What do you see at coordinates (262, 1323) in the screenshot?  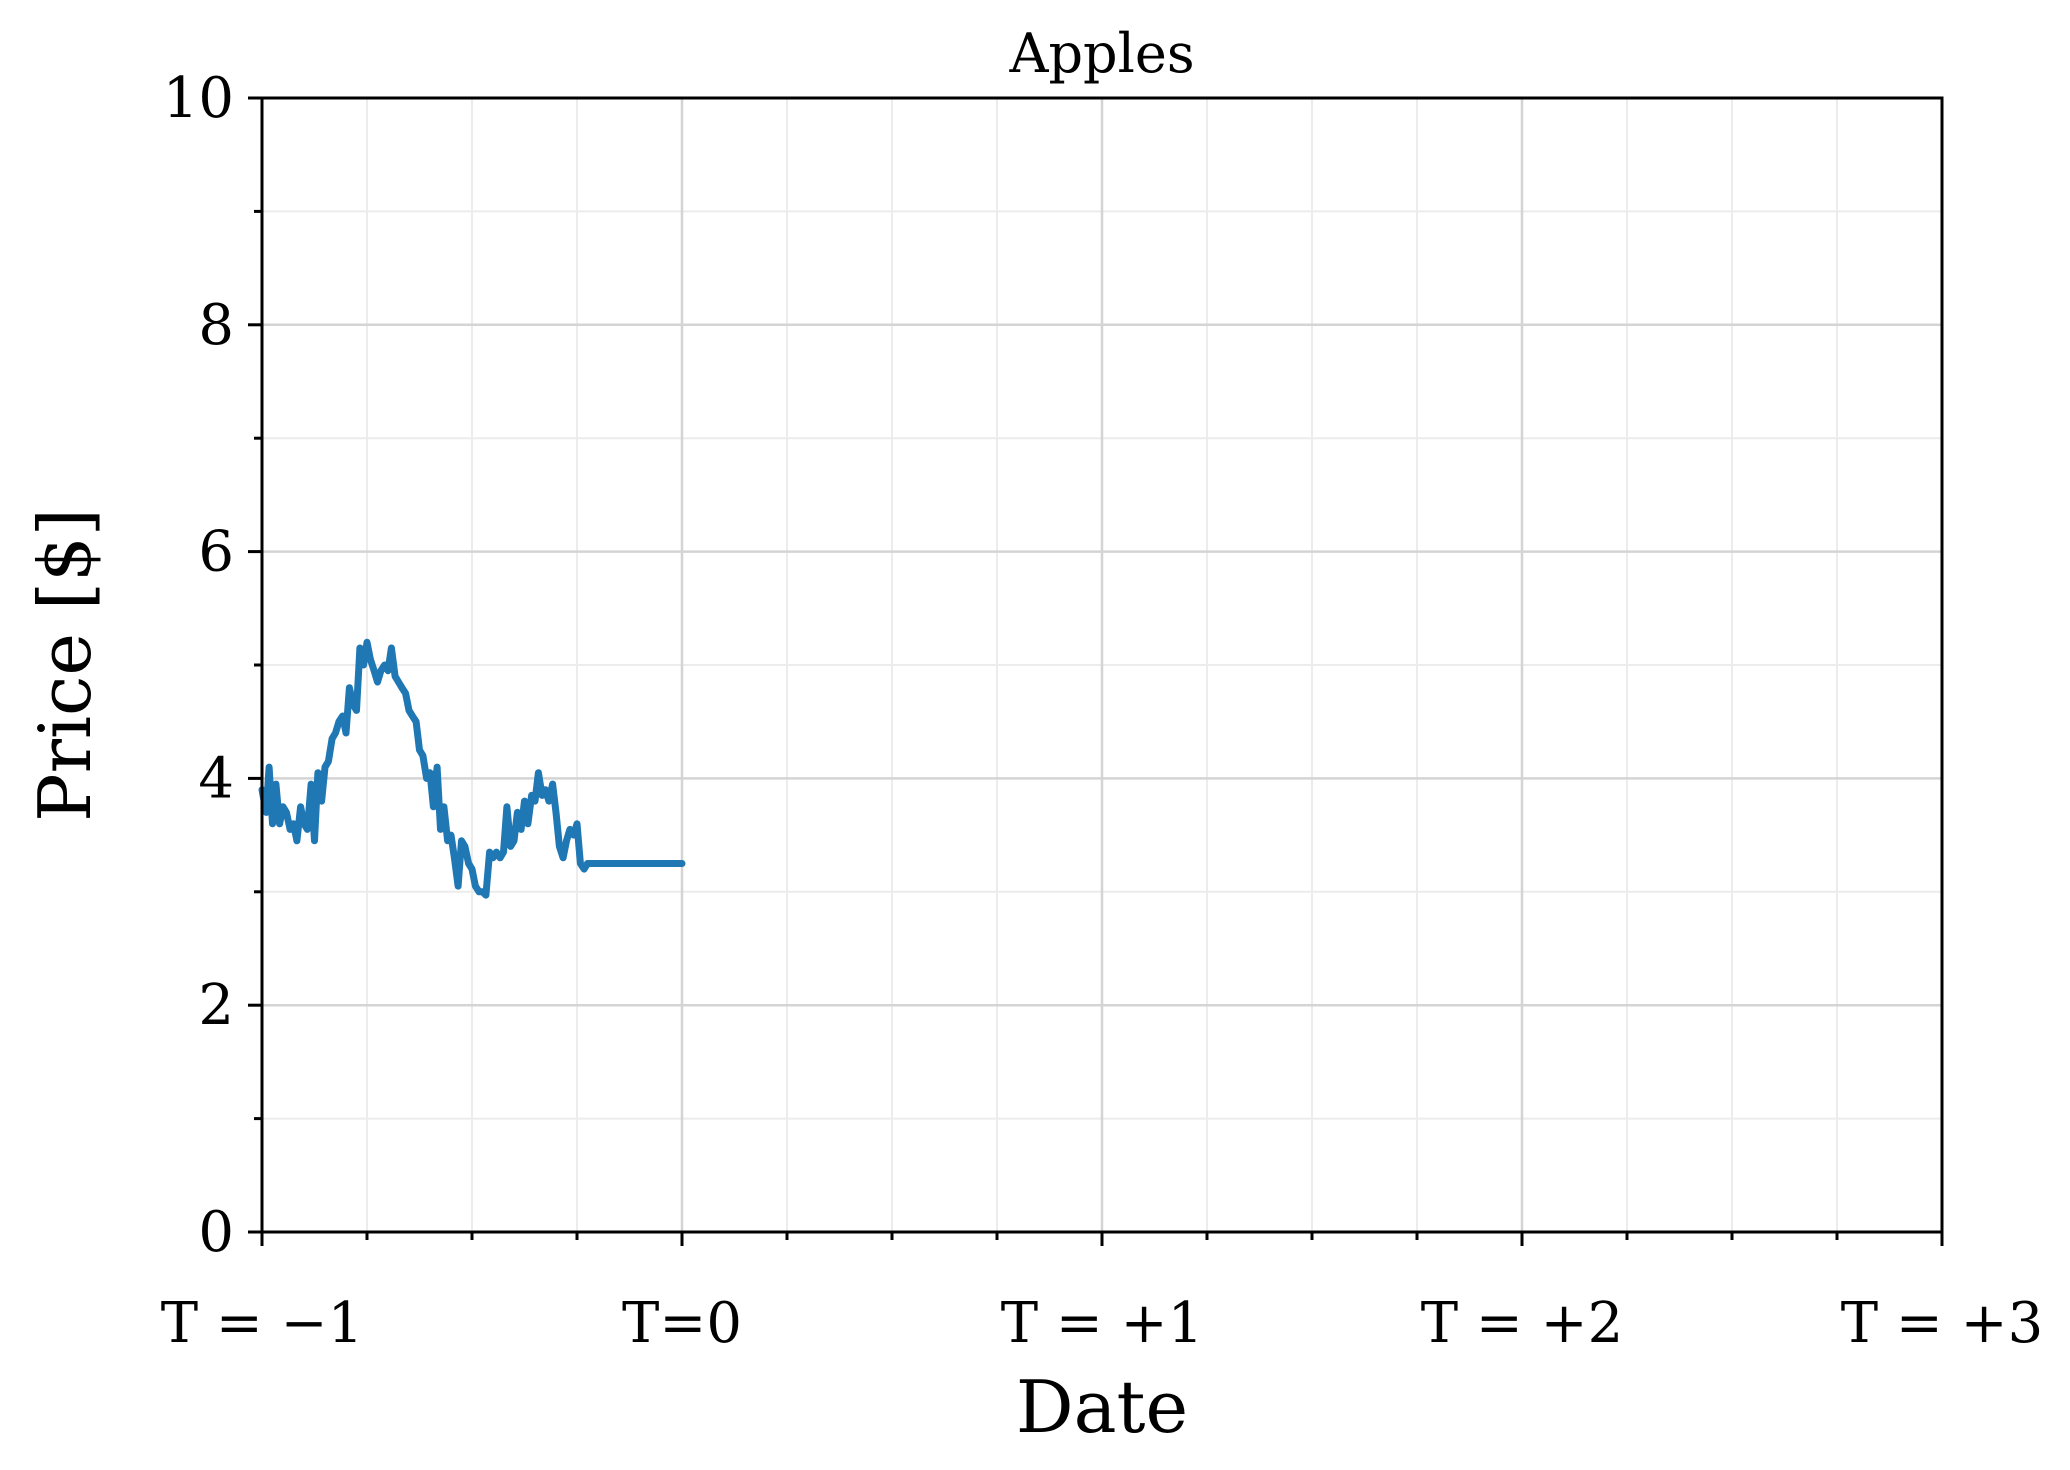 I see `x-tick-label-0: T = −1` at bounding box center [262, 1323].